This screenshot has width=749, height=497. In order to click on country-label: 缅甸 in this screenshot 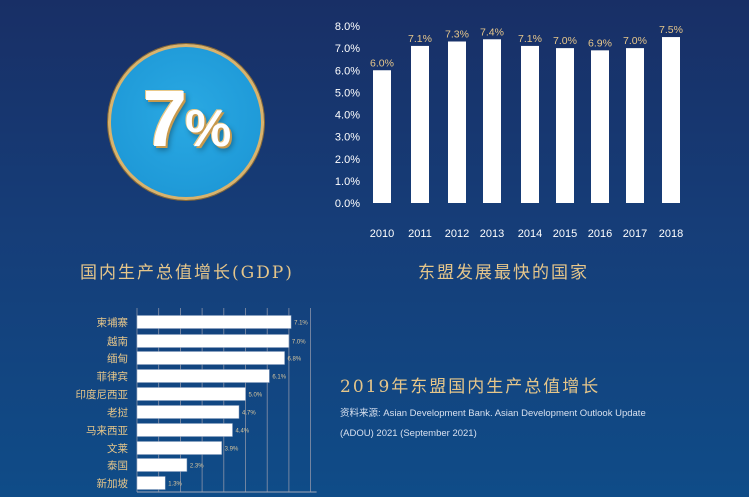, I will do `click(117, 358)`.